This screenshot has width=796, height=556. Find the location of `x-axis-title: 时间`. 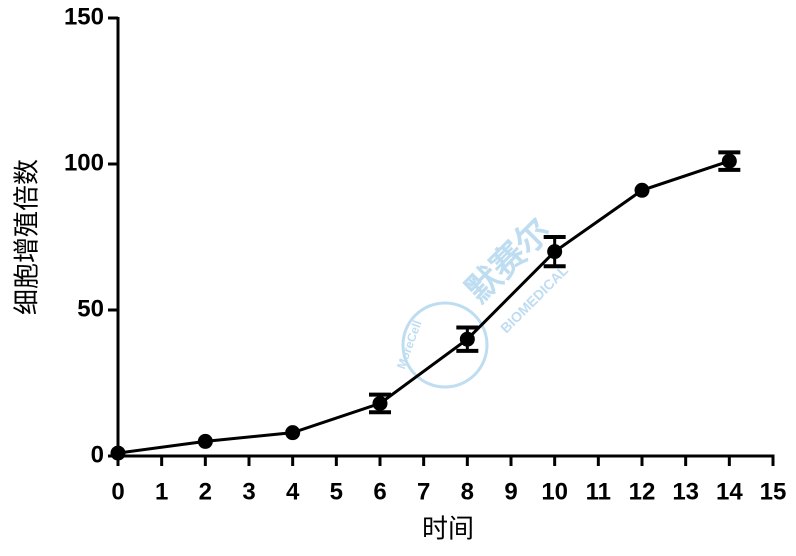

x-axis-title: 时间 is located at coordinates (448, 530).